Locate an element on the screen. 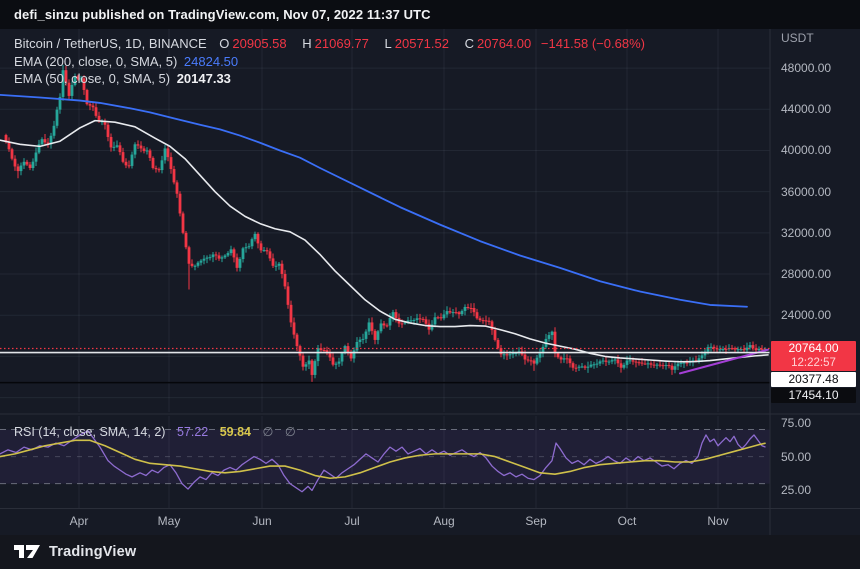  month-label-nov: Nov is located at coordinates (718, 521).